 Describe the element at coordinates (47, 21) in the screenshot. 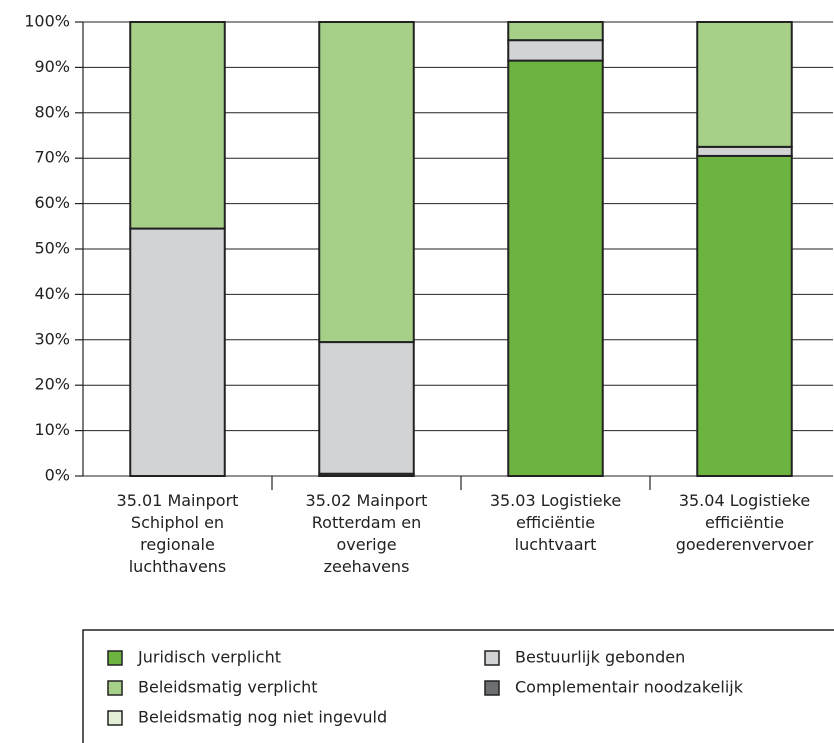

I see `y-tick-label: 100%` at that location.